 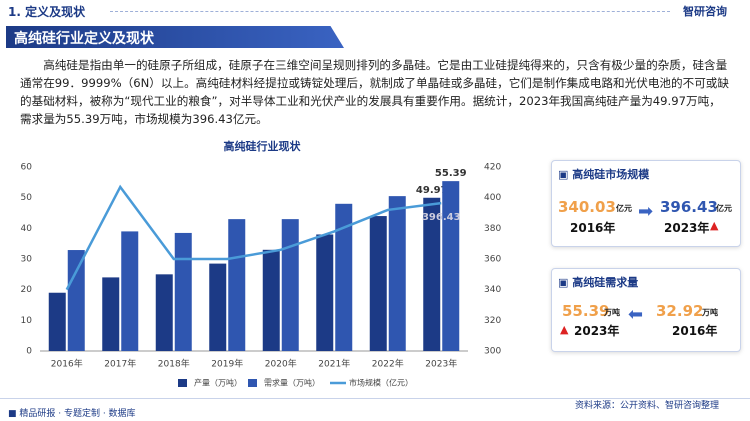 I want to click on panel-value: 32.92, so click(x=680, y=311).